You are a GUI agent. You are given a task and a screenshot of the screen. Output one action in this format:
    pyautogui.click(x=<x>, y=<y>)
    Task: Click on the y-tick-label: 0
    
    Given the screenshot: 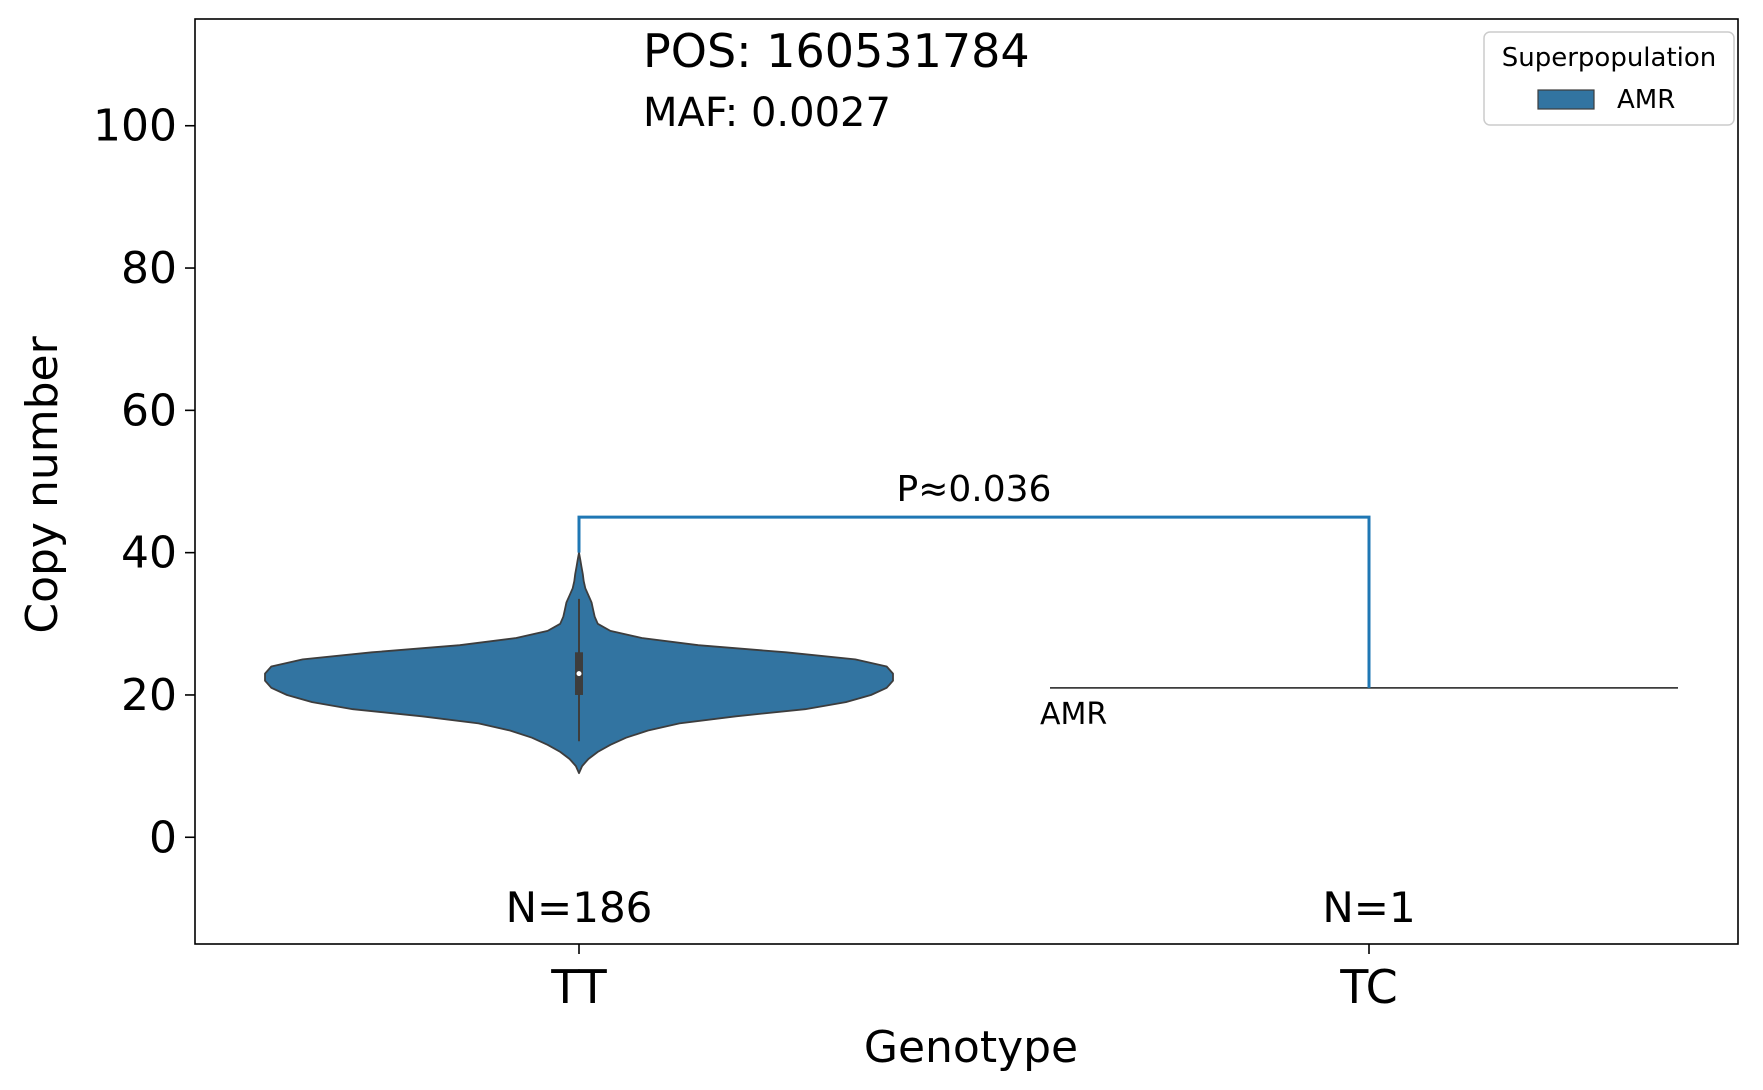 What is the action you would take?
    pyautogui.click(x=163, y=837)
    